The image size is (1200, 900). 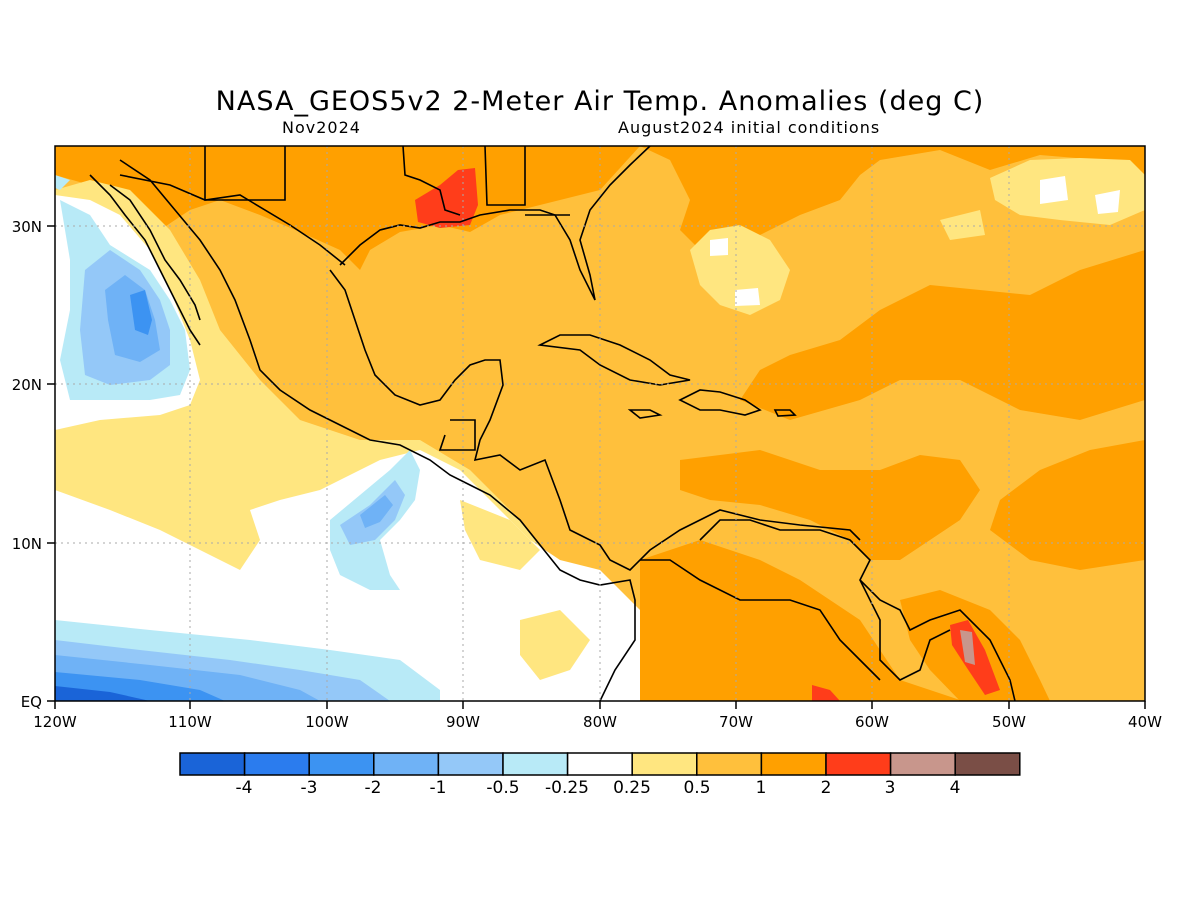 What do you see at coordinates (502, 788) in the screenshot?
I see `colorbar-label: -0.5` at bounding box center [502, 788].